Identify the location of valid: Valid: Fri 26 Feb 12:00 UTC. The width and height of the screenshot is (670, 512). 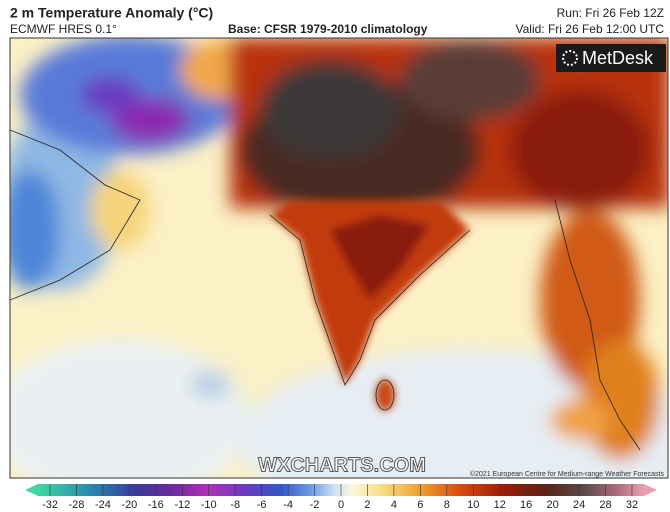
(589, 29).